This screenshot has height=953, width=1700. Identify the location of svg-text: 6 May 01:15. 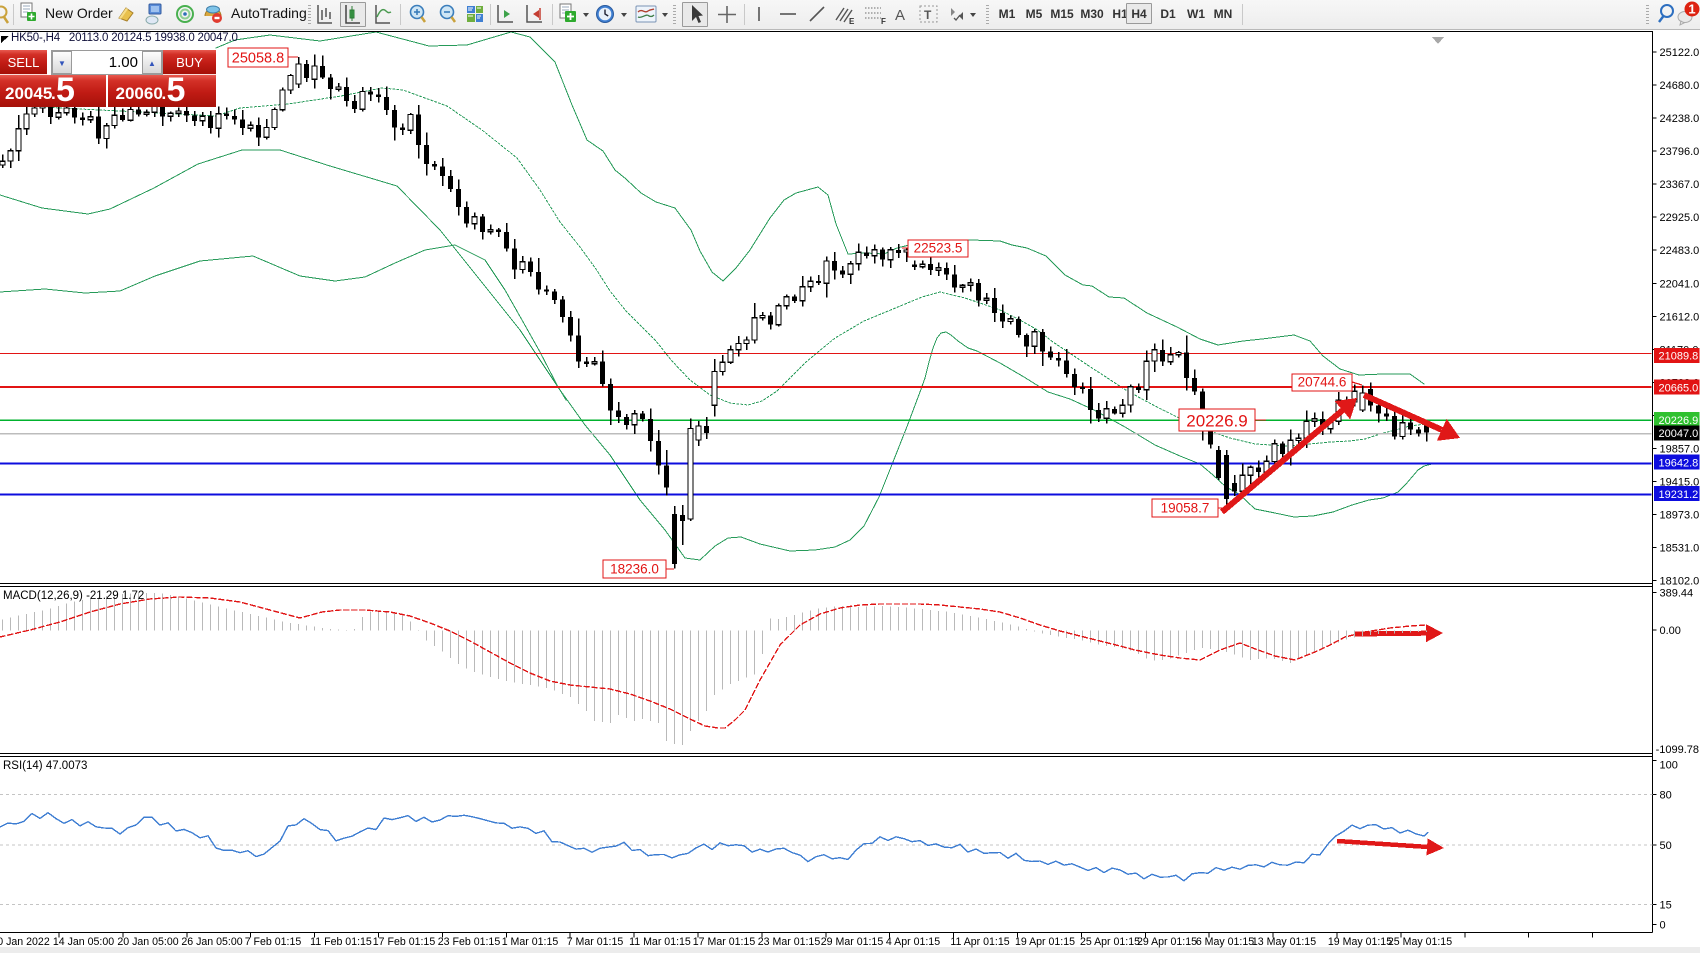
(1225, 942).